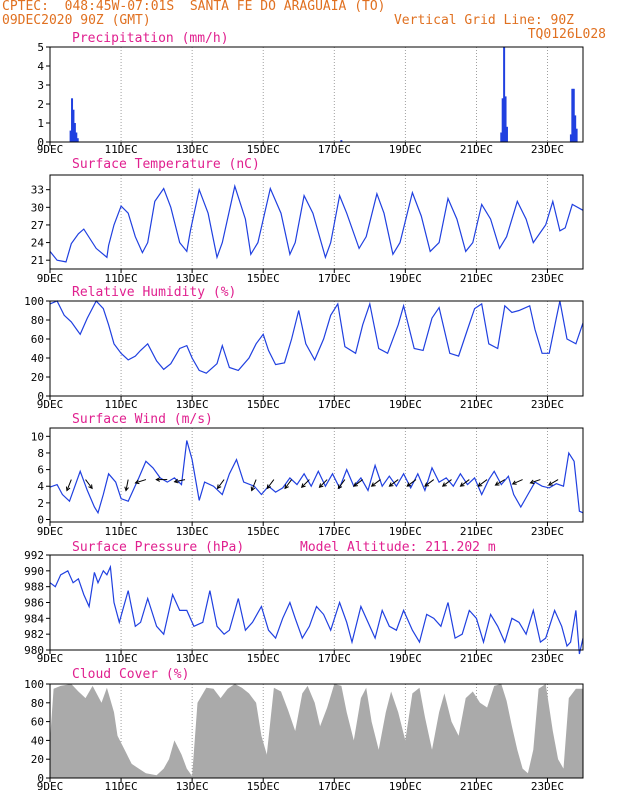 The width and height of the screenshot is (618, 800). I want to click on temp-x-tick-label: 19DEC, so click(405, 278).